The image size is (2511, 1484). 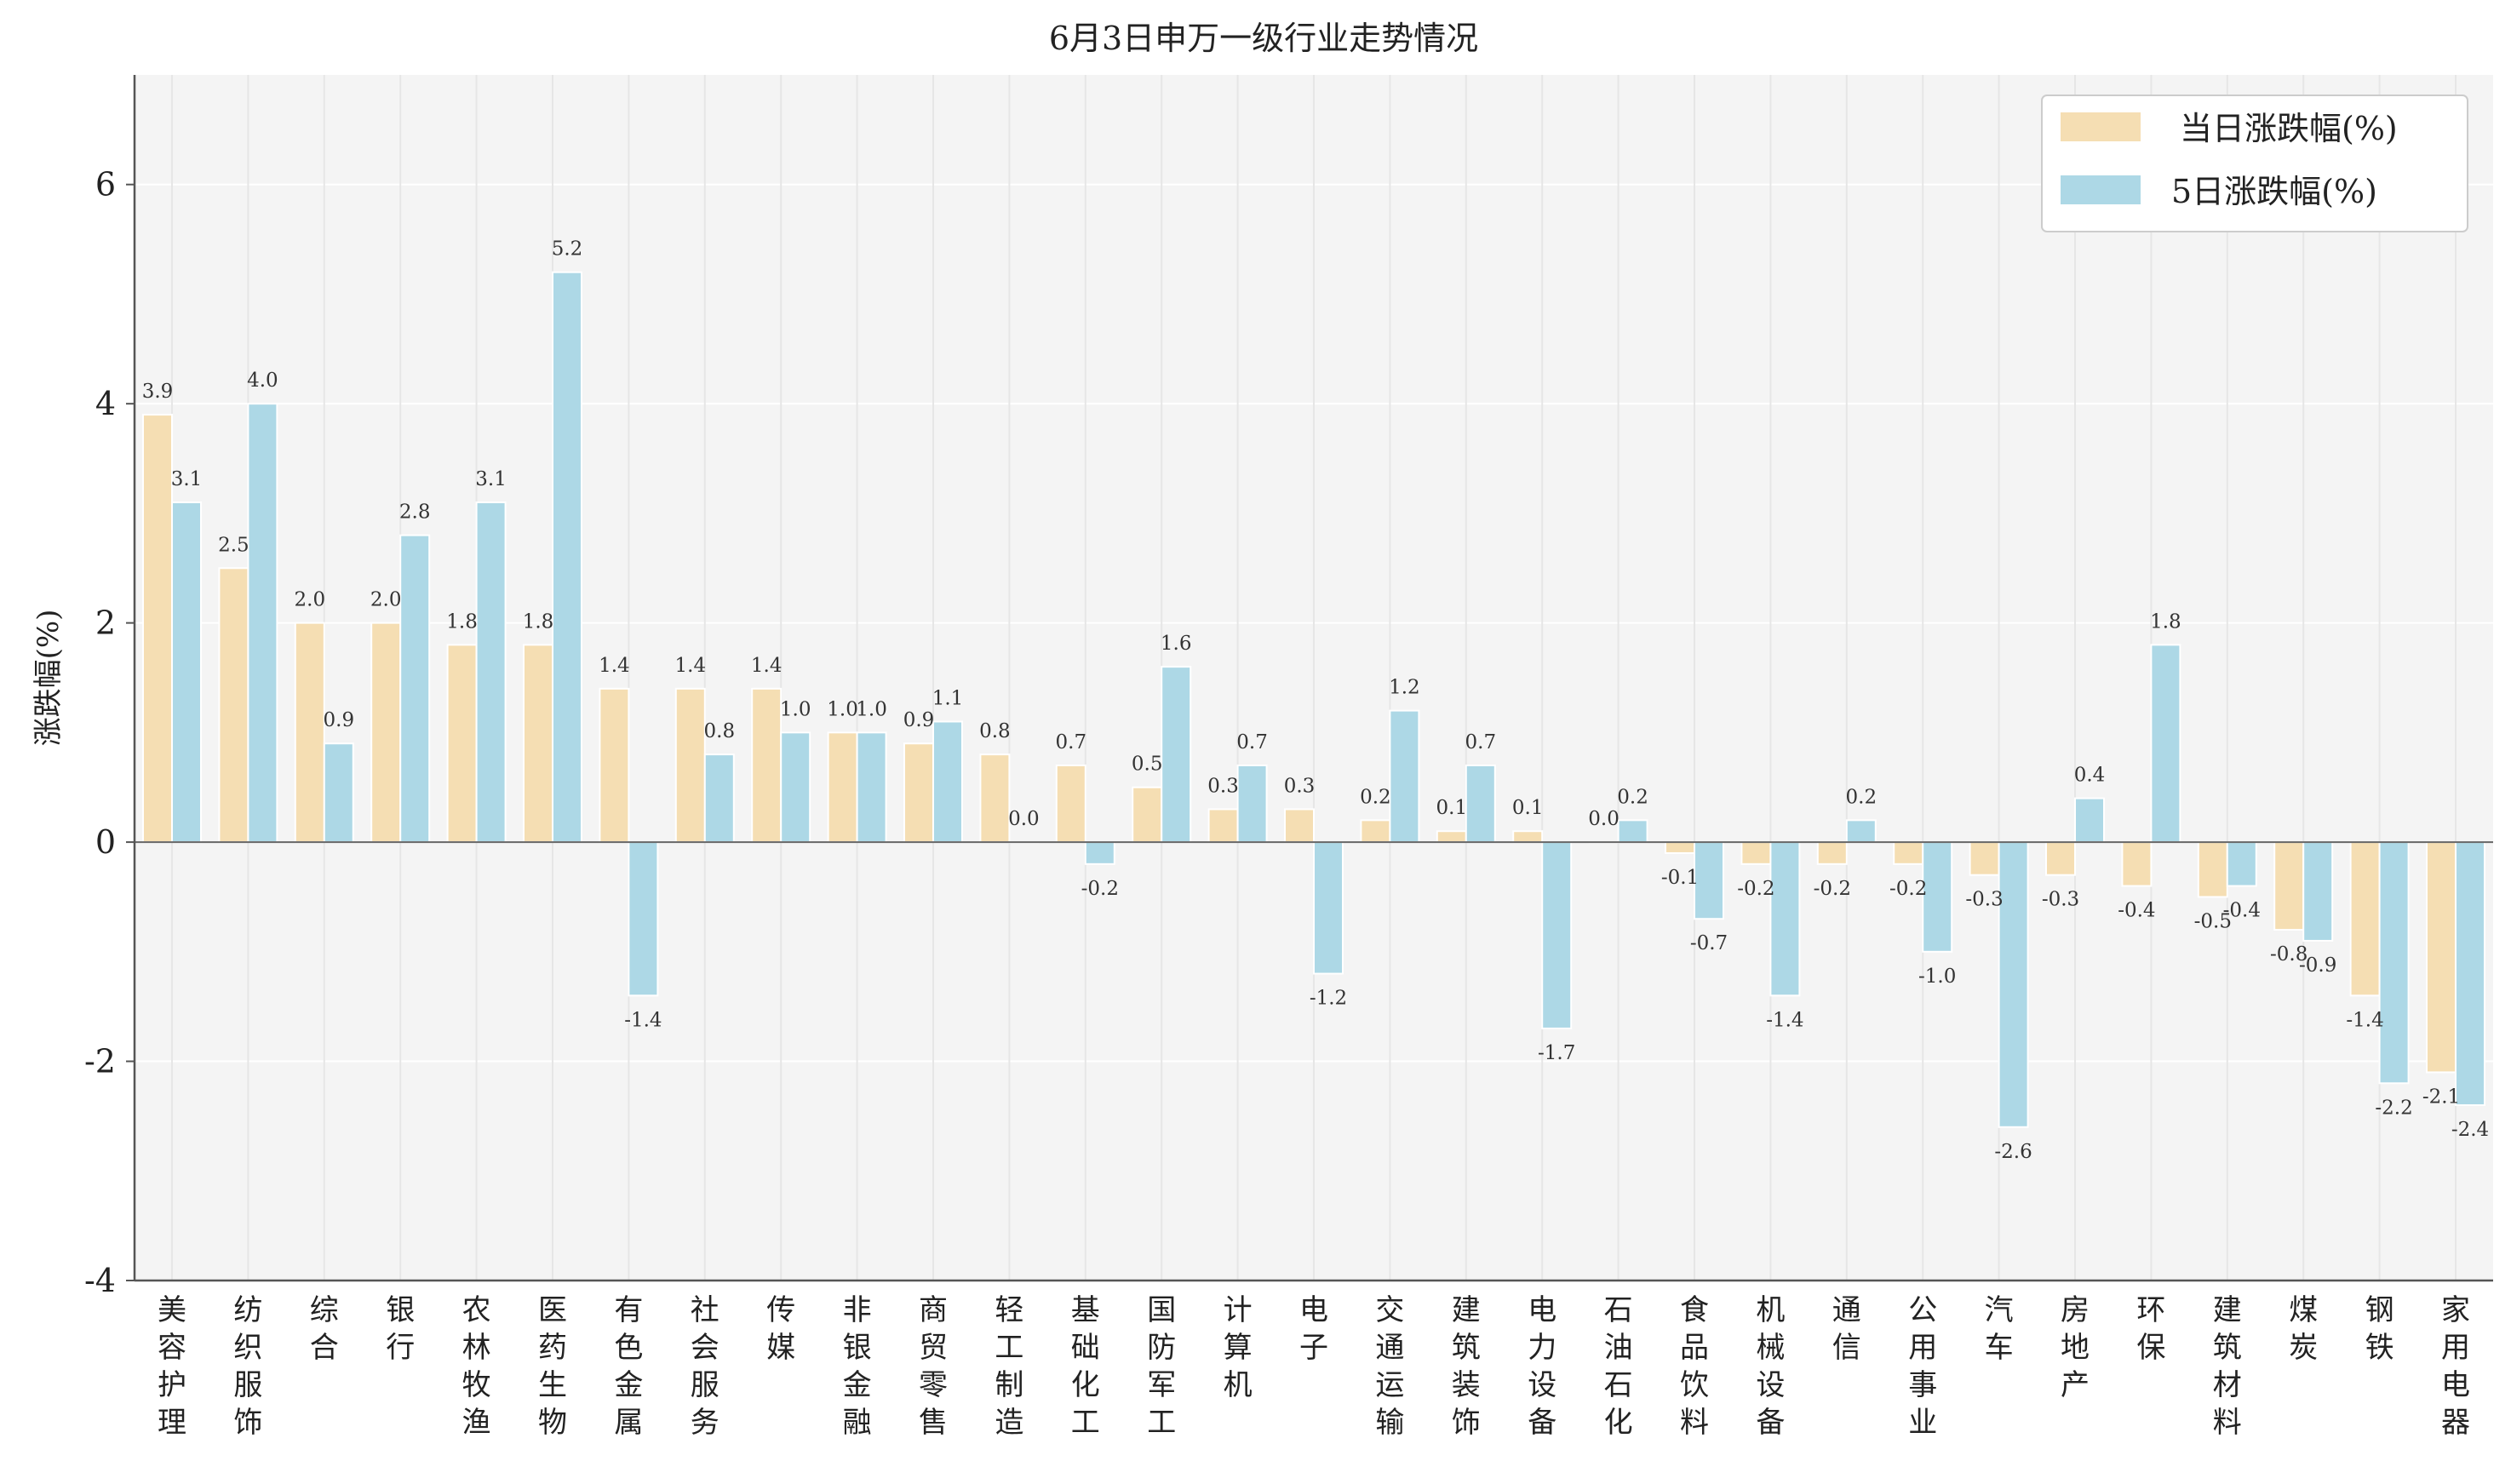 What do you see at coordinates (1680, 878) in the screenshot?
I see `data-label-daily: -0.1` at bounding box center [1680, 878].